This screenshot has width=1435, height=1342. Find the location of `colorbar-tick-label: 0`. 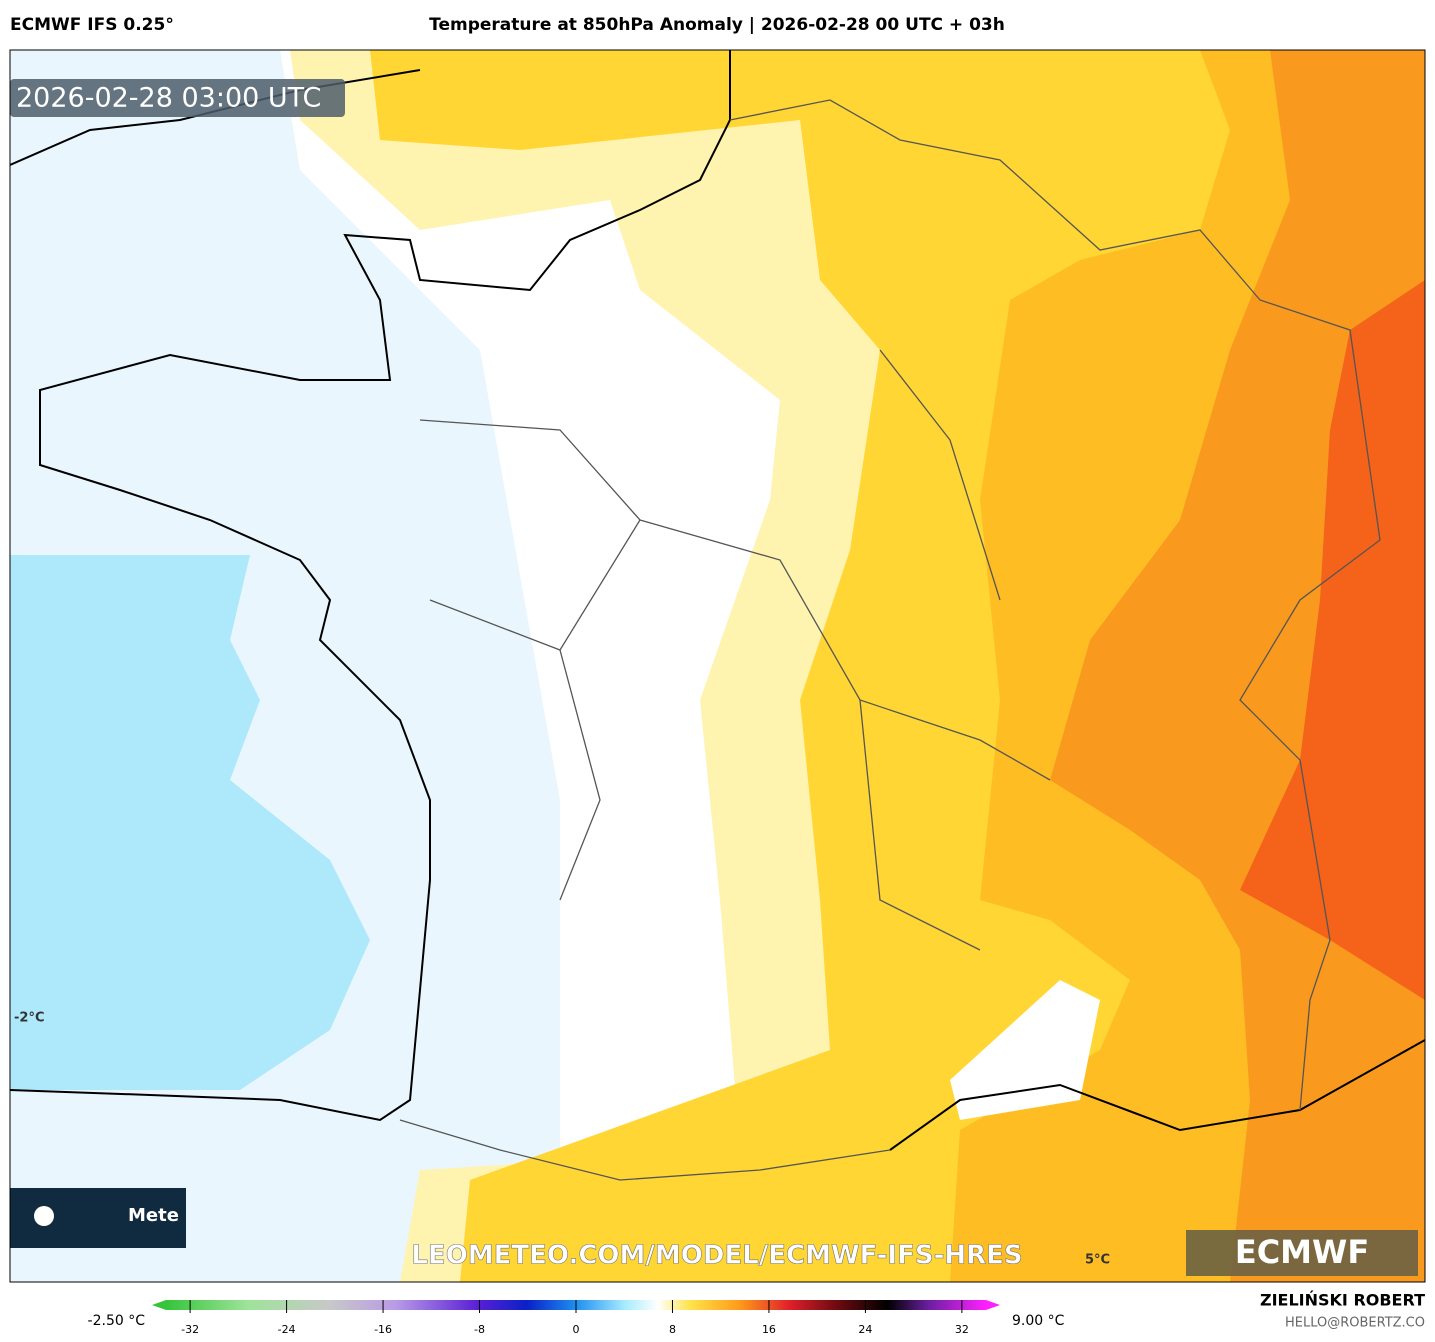

colorbar-tick-label: 0 is located at coordinates (576, 1329).